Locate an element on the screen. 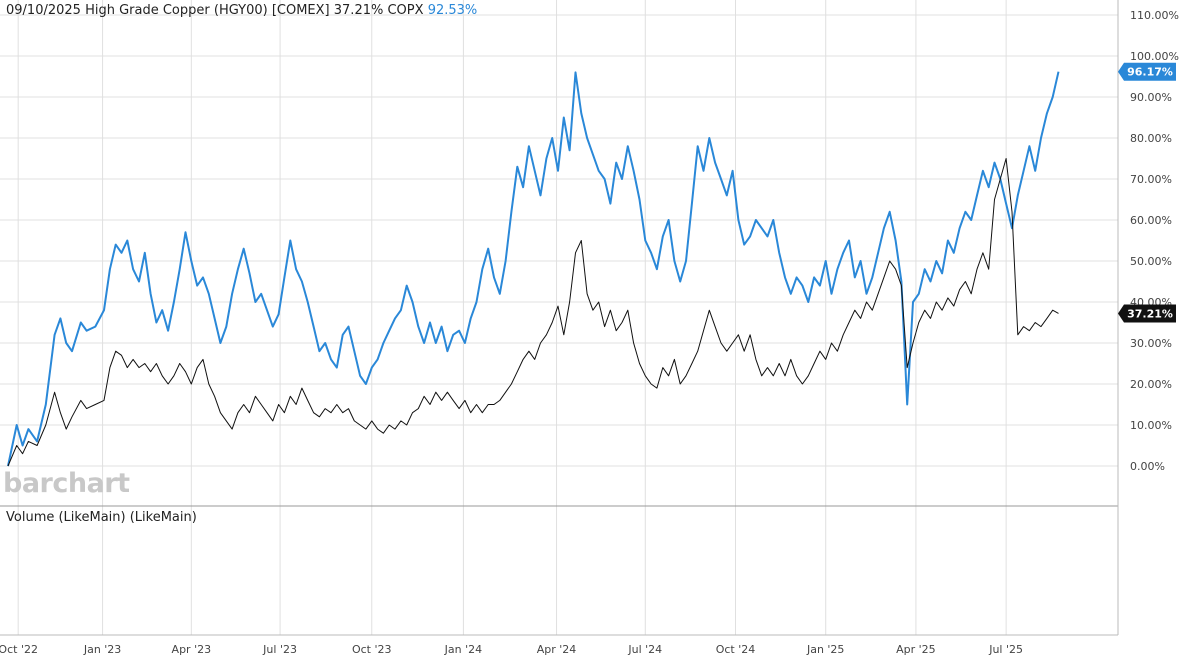 The image size is (1188, 661). y-tick-label: 0.00% is located at coordinates (1147, 466).